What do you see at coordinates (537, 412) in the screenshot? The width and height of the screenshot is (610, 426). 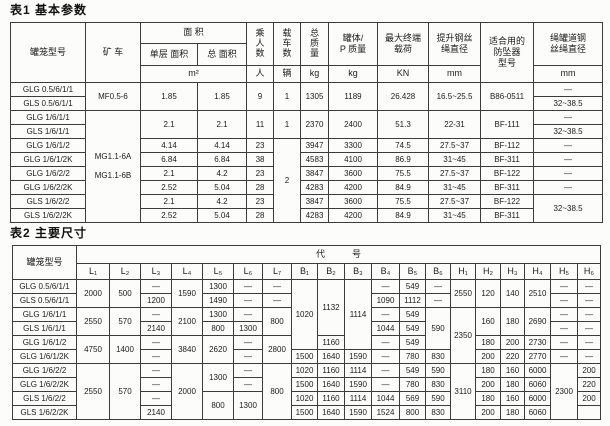 I see `main-dimensions-table-cell: 6060` at bounding box center [537, 412].